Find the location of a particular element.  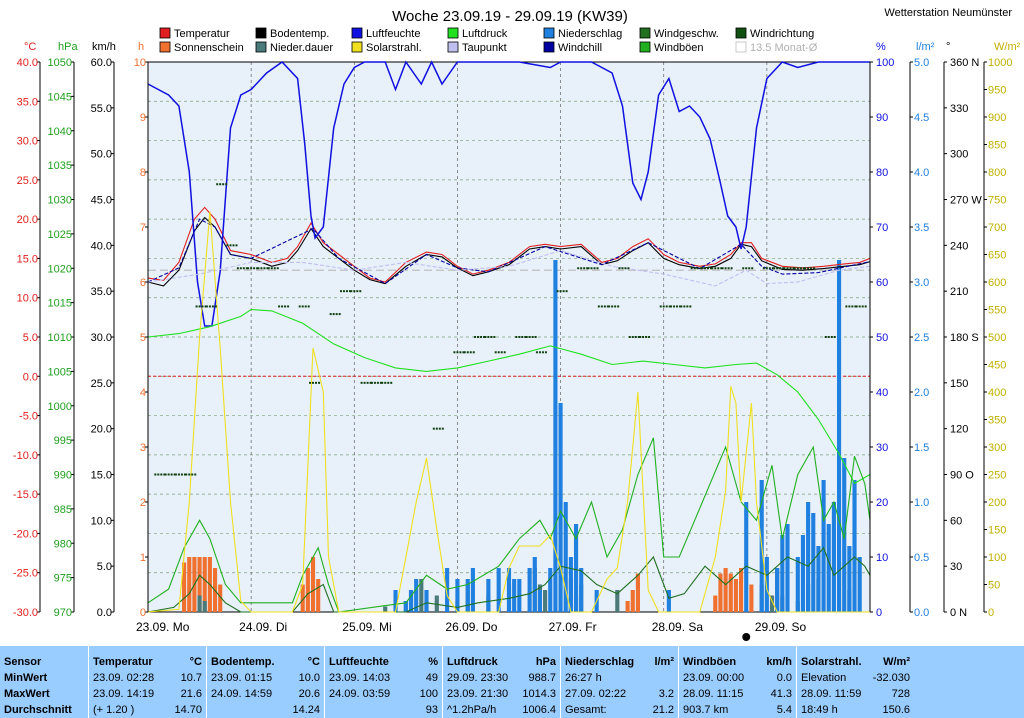

stats-avg-value: 5.4 is located at coordinates (784, 710).